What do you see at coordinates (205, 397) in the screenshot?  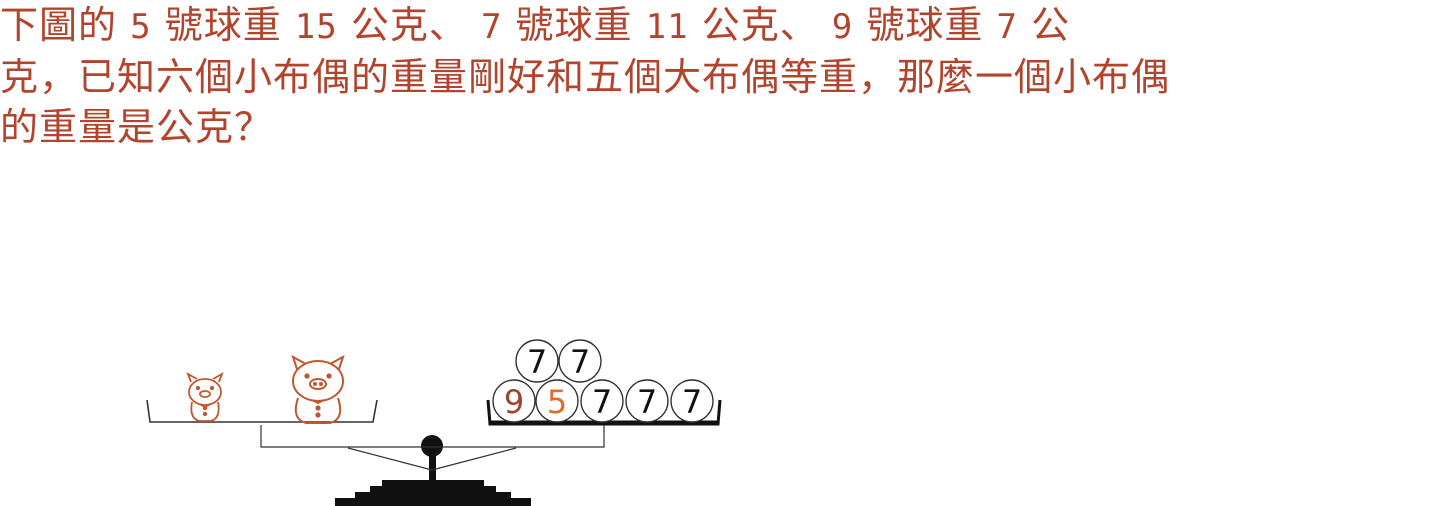 I see `small-pig-plush` at bounding box center [205, 397].